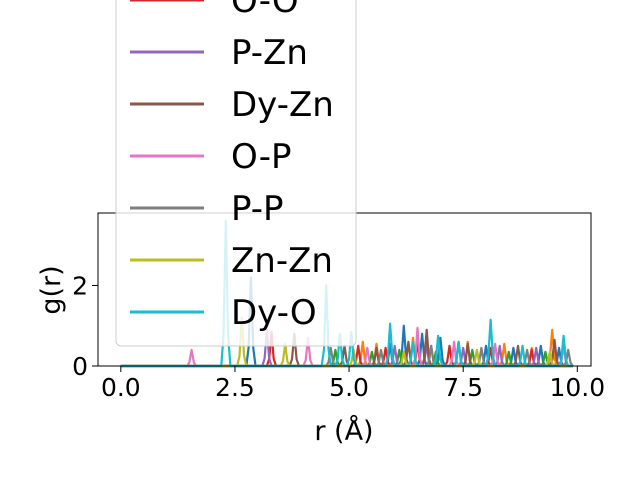 The height and width of the screenshot is (480, 640). I want to click on legend-label: Zn-Zn, so click(282, 261).